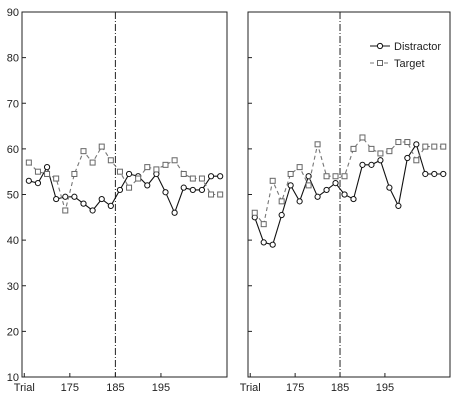  I want to click on y-tick-label: 50, so click(13, 196).